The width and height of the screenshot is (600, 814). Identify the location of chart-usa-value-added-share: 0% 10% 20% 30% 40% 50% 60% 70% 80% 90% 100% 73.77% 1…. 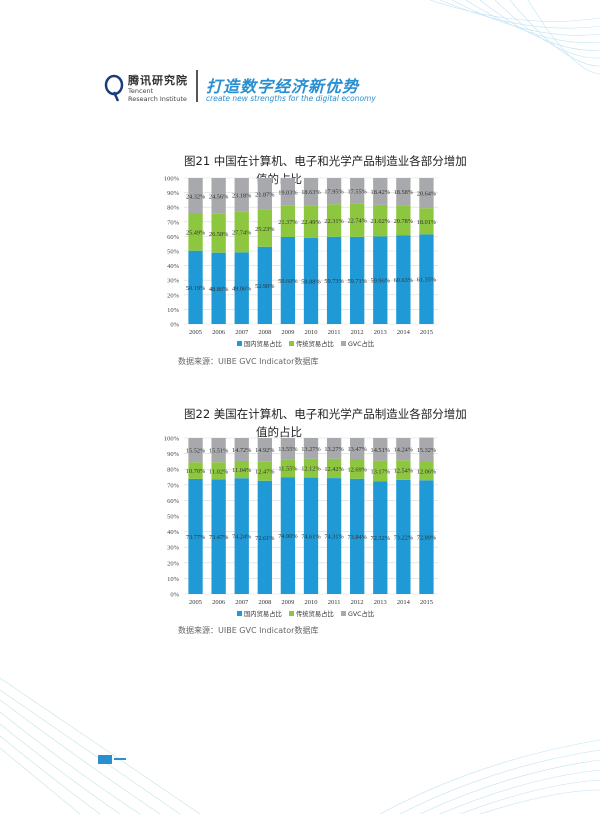
(301, 527).